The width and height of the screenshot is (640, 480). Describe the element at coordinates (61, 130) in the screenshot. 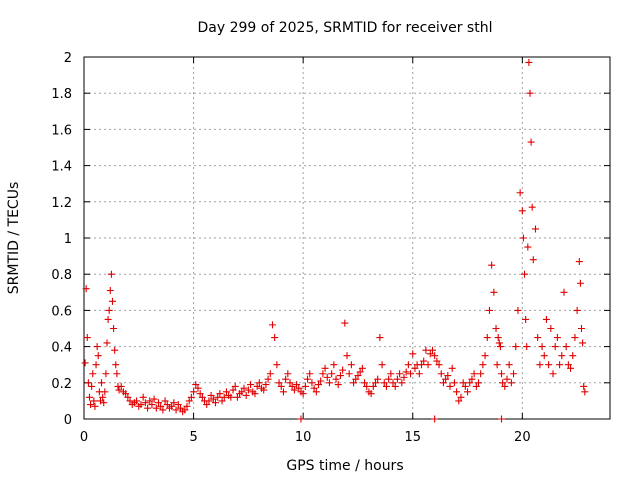

I see `y-tick-label: 1.6` at that location.